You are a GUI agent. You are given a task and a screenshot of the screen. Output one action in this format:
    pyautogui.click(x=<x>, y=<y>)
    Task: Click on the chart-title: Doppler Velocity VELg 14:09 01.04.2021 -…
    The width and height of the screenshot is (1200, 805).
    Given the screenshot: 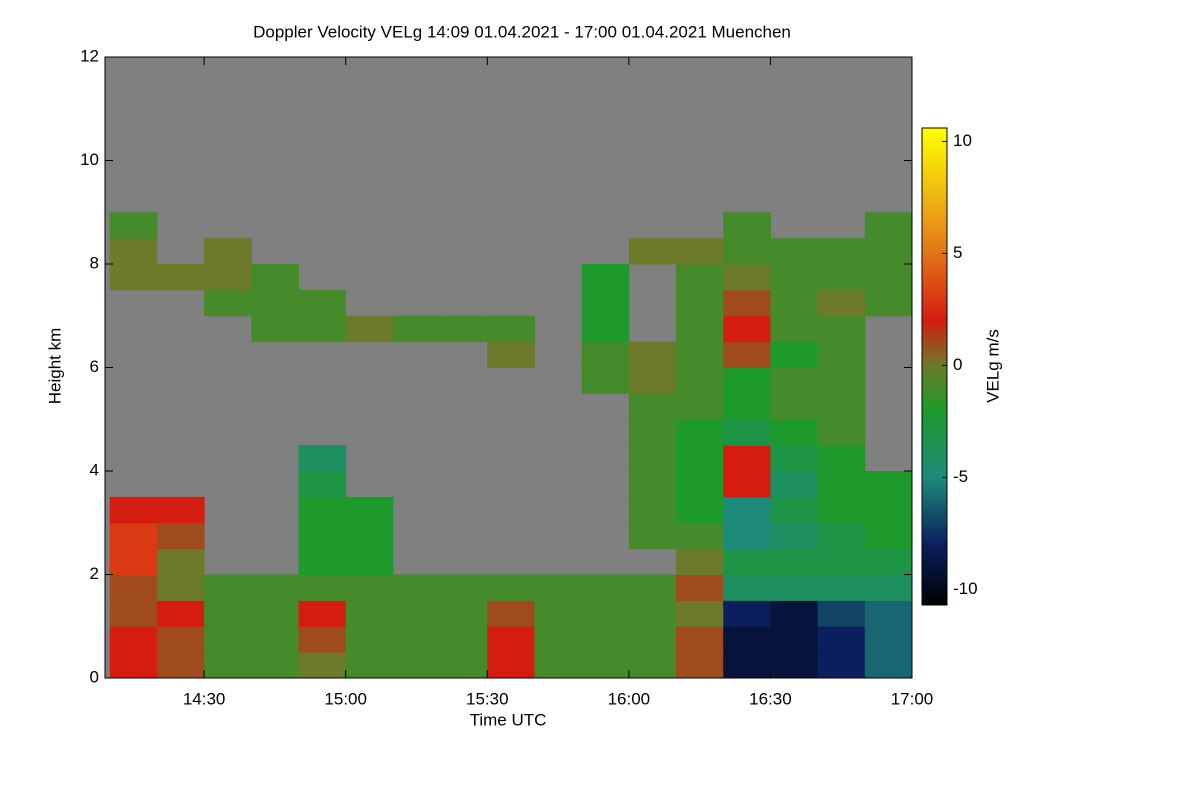 What is the action you would take?
    pyautogui.click(x=522, y=31)
    